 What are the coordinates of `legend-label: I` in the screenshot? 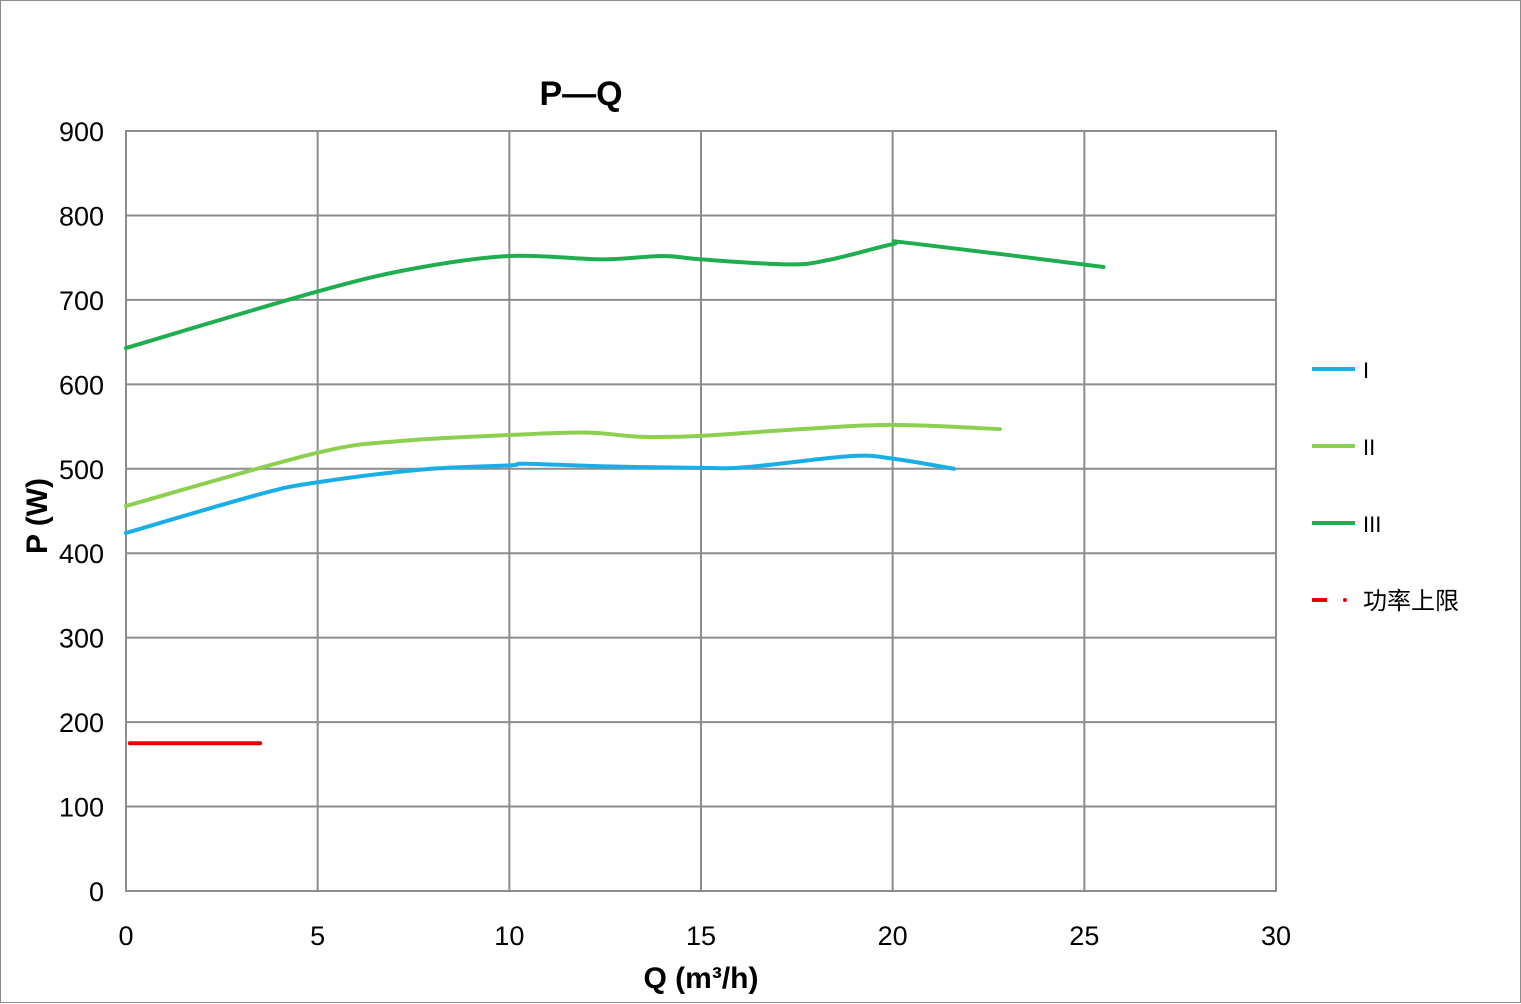 It's located at (1366, 370).